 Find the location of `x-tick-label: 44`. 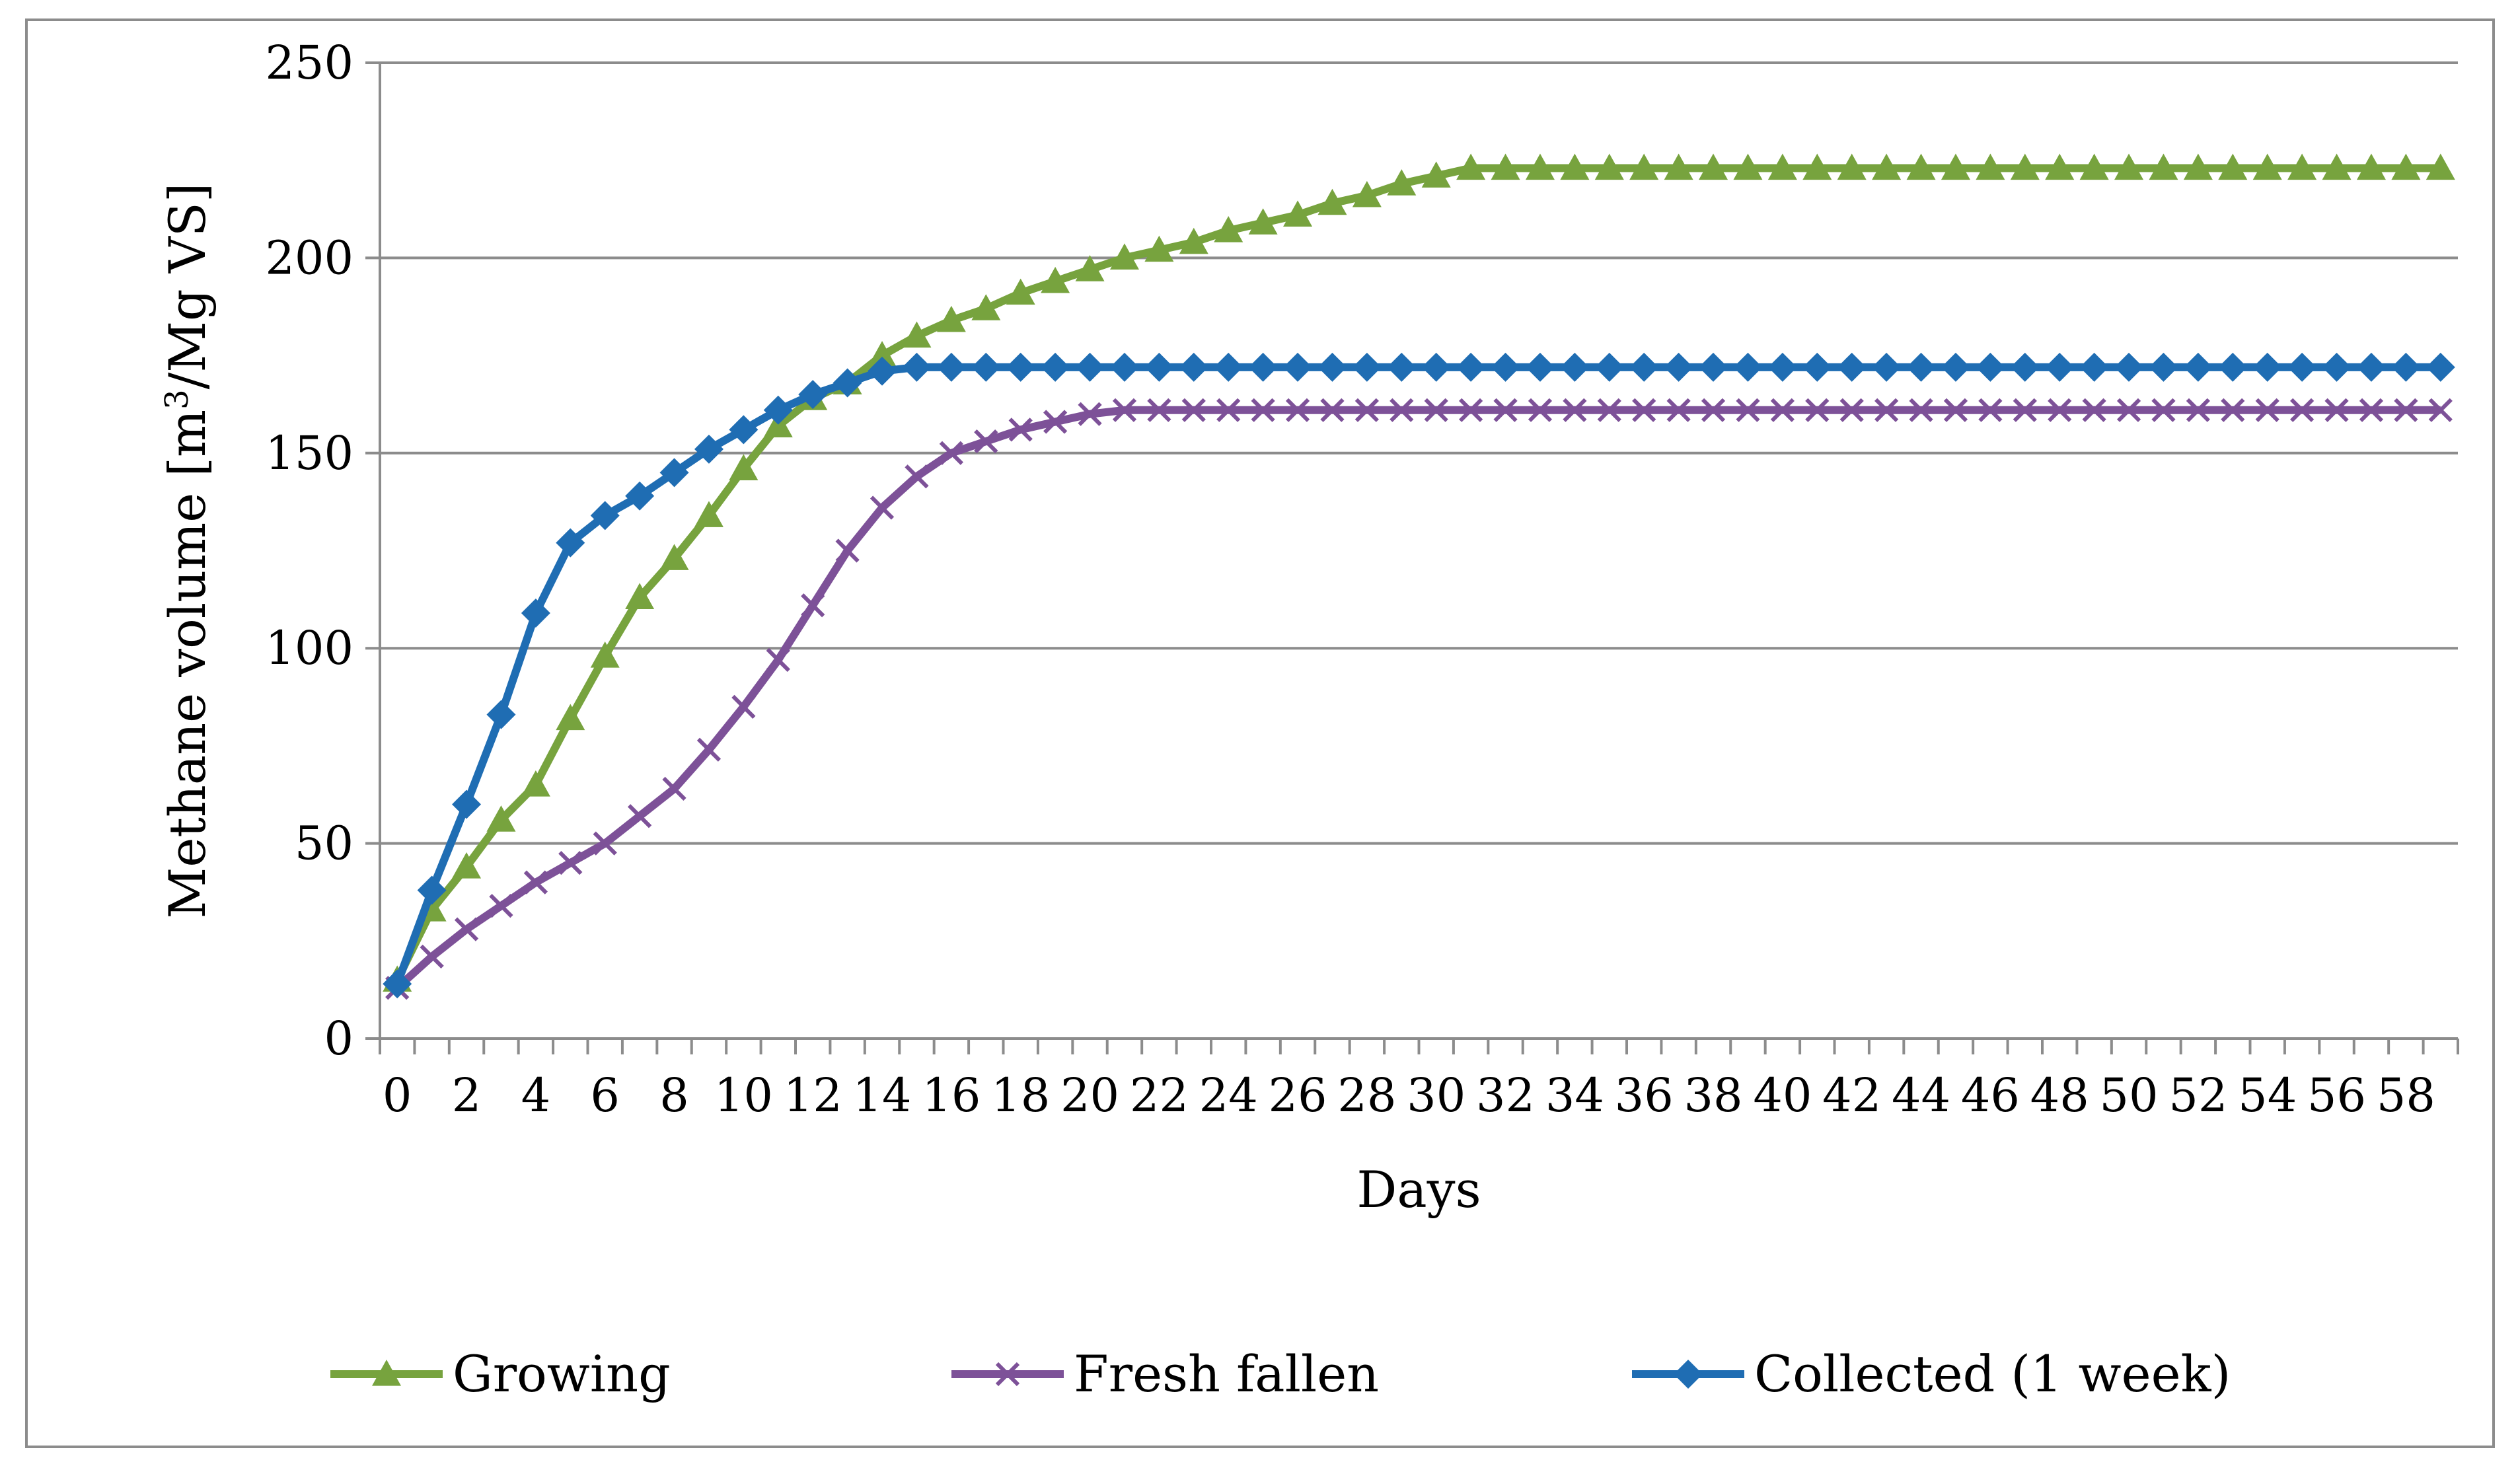

x-tick-label: 44 is located at coordinates (1921, 1095).